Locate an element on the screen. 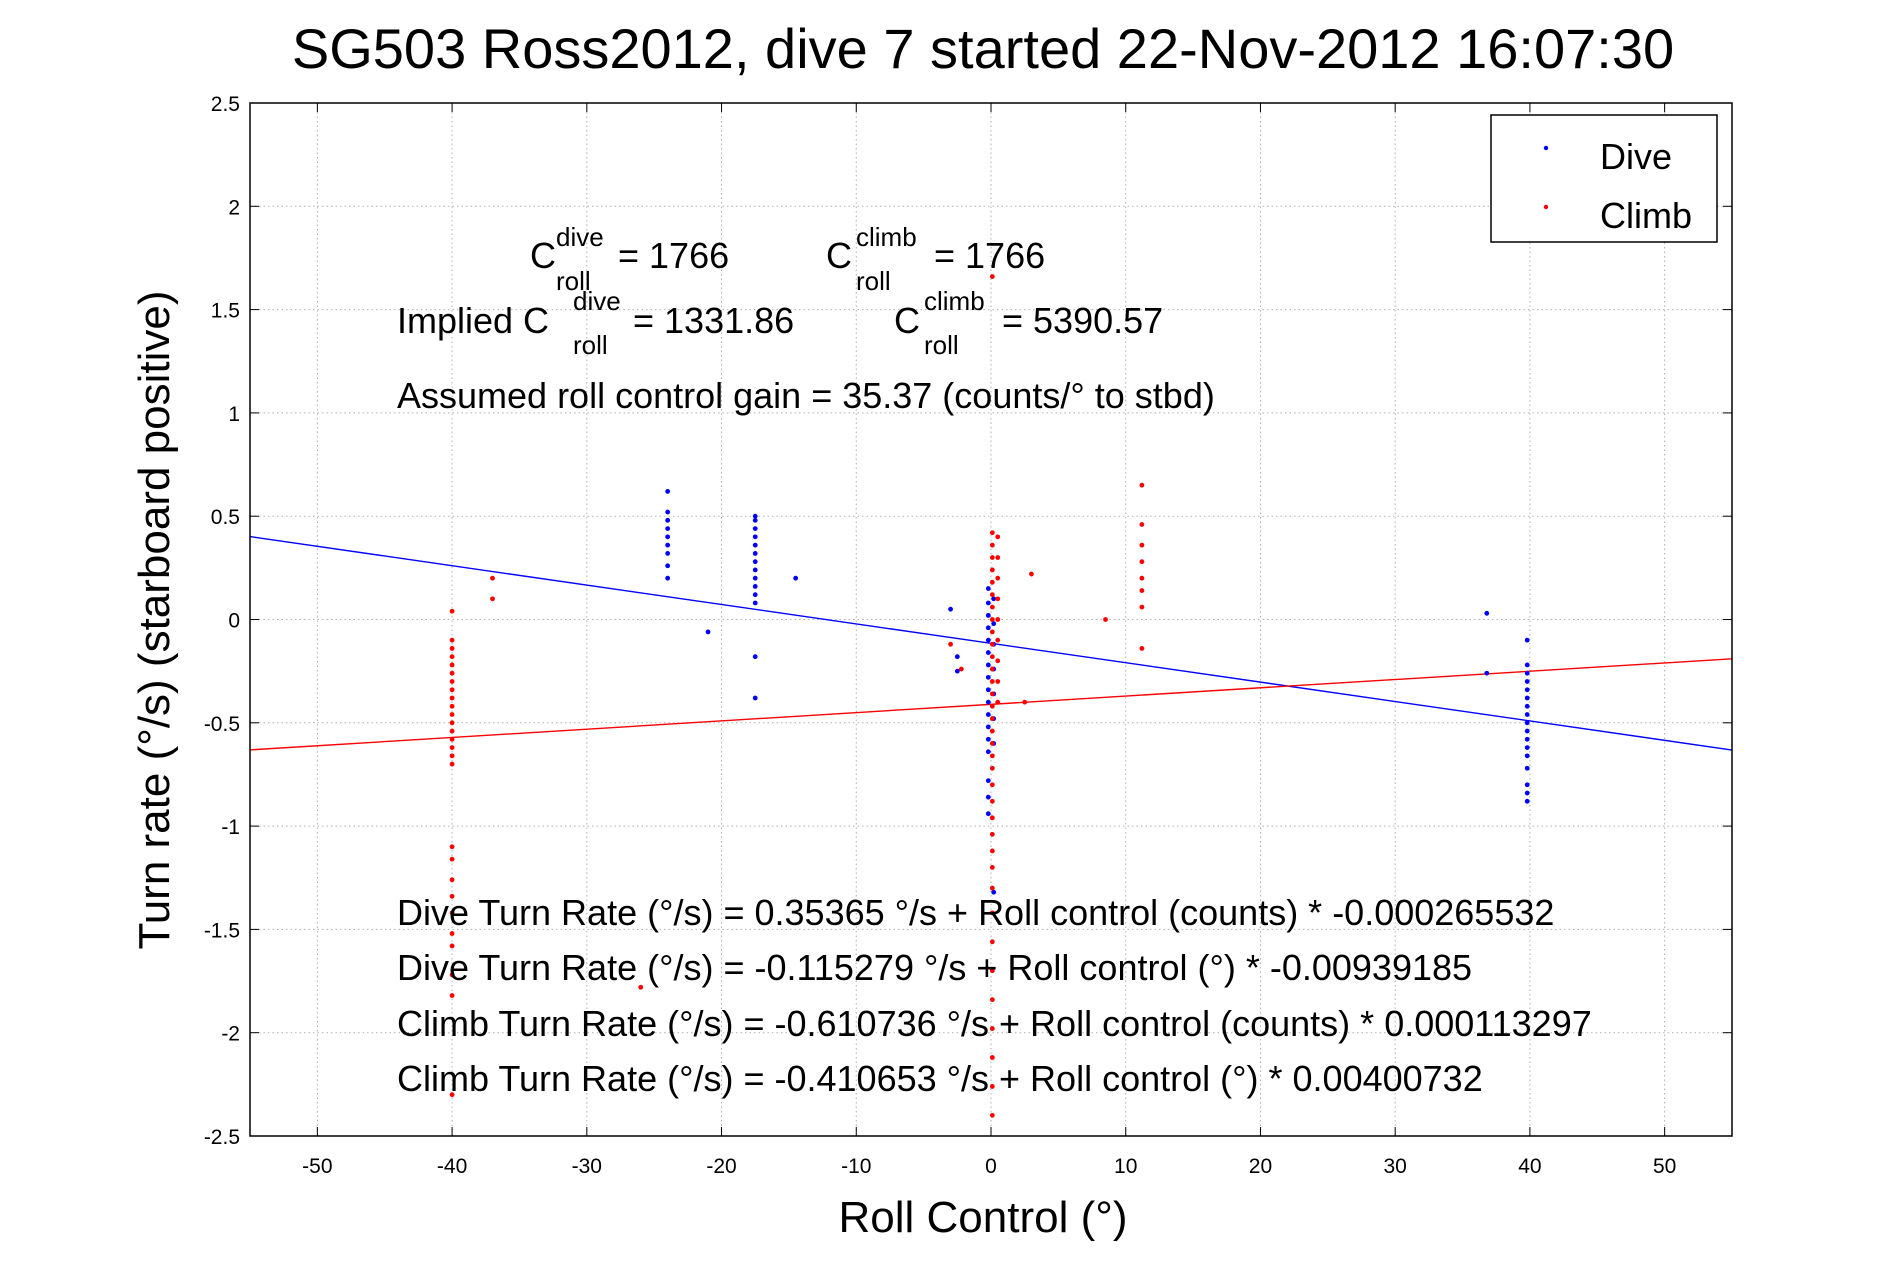  legend-box is located at coordinates (1604, 178).